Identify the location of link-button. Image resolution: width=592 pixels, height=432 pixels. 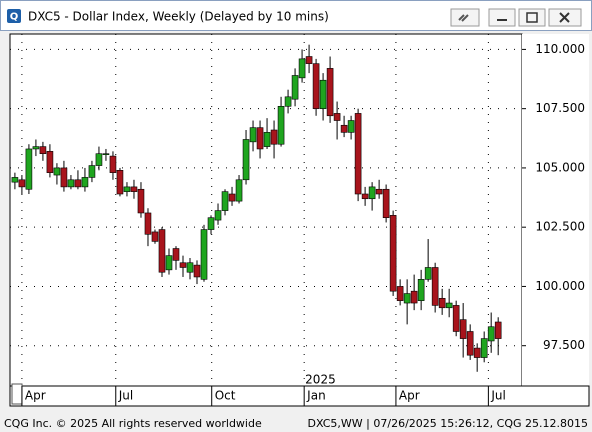
(465, 17).